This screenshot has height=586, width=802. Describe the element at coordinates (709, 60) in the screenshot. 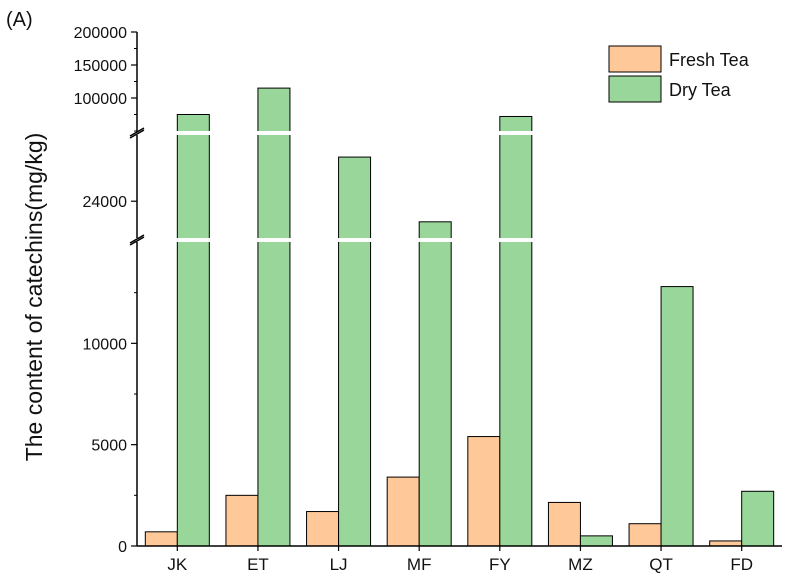

I see `legend-label-fresh-tea: Fresh Tea` at that location.